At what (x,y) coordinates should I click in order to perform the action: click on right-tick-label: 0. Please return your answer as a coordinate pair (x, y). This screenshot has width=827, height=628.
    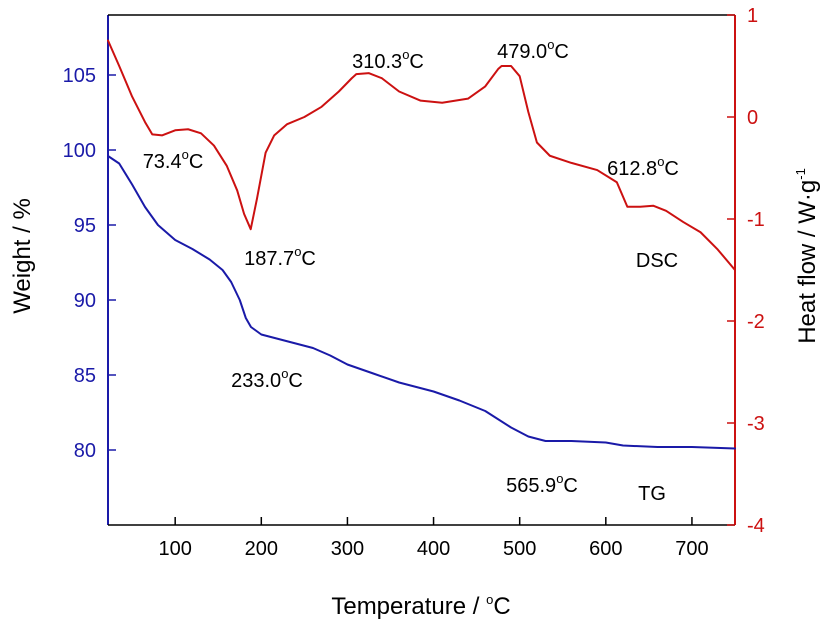
    Looking at the image, I should click on (752, 118).